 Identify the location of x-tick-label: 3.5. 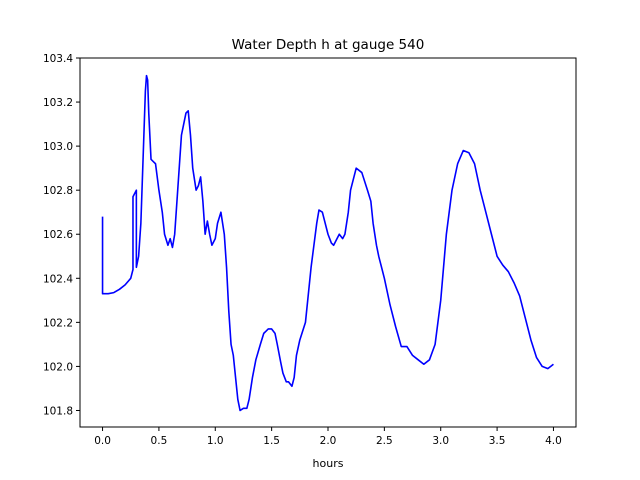
(497, 441).